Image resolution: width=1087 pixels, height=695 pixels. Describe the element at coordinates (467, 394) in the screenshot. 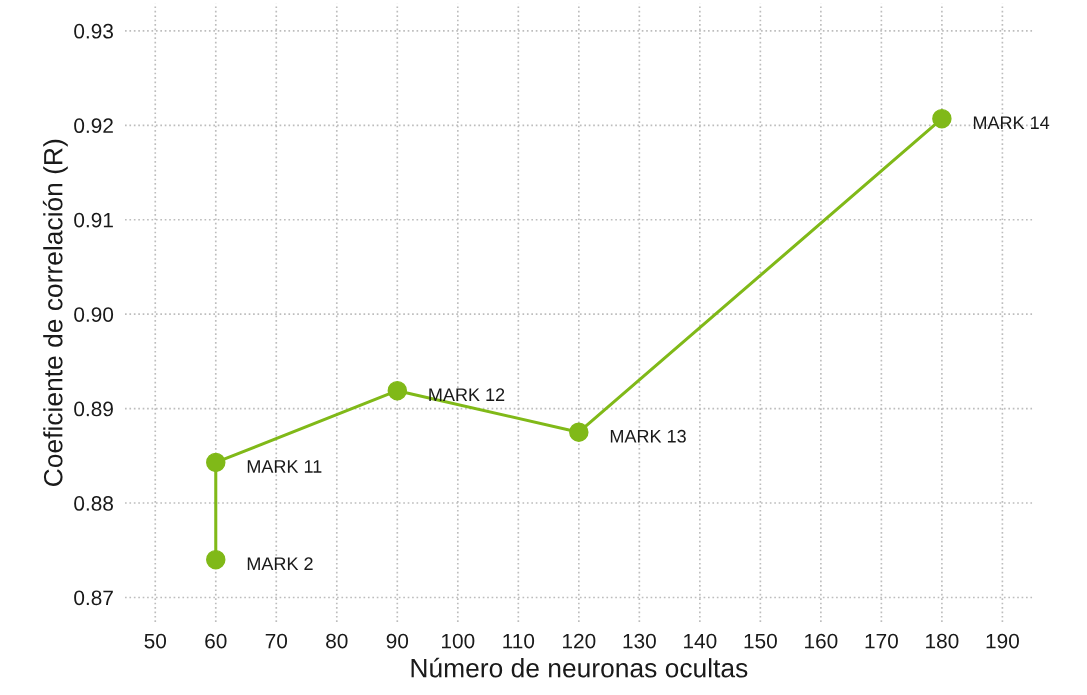

I see `annotation: MARK 12` at that location.